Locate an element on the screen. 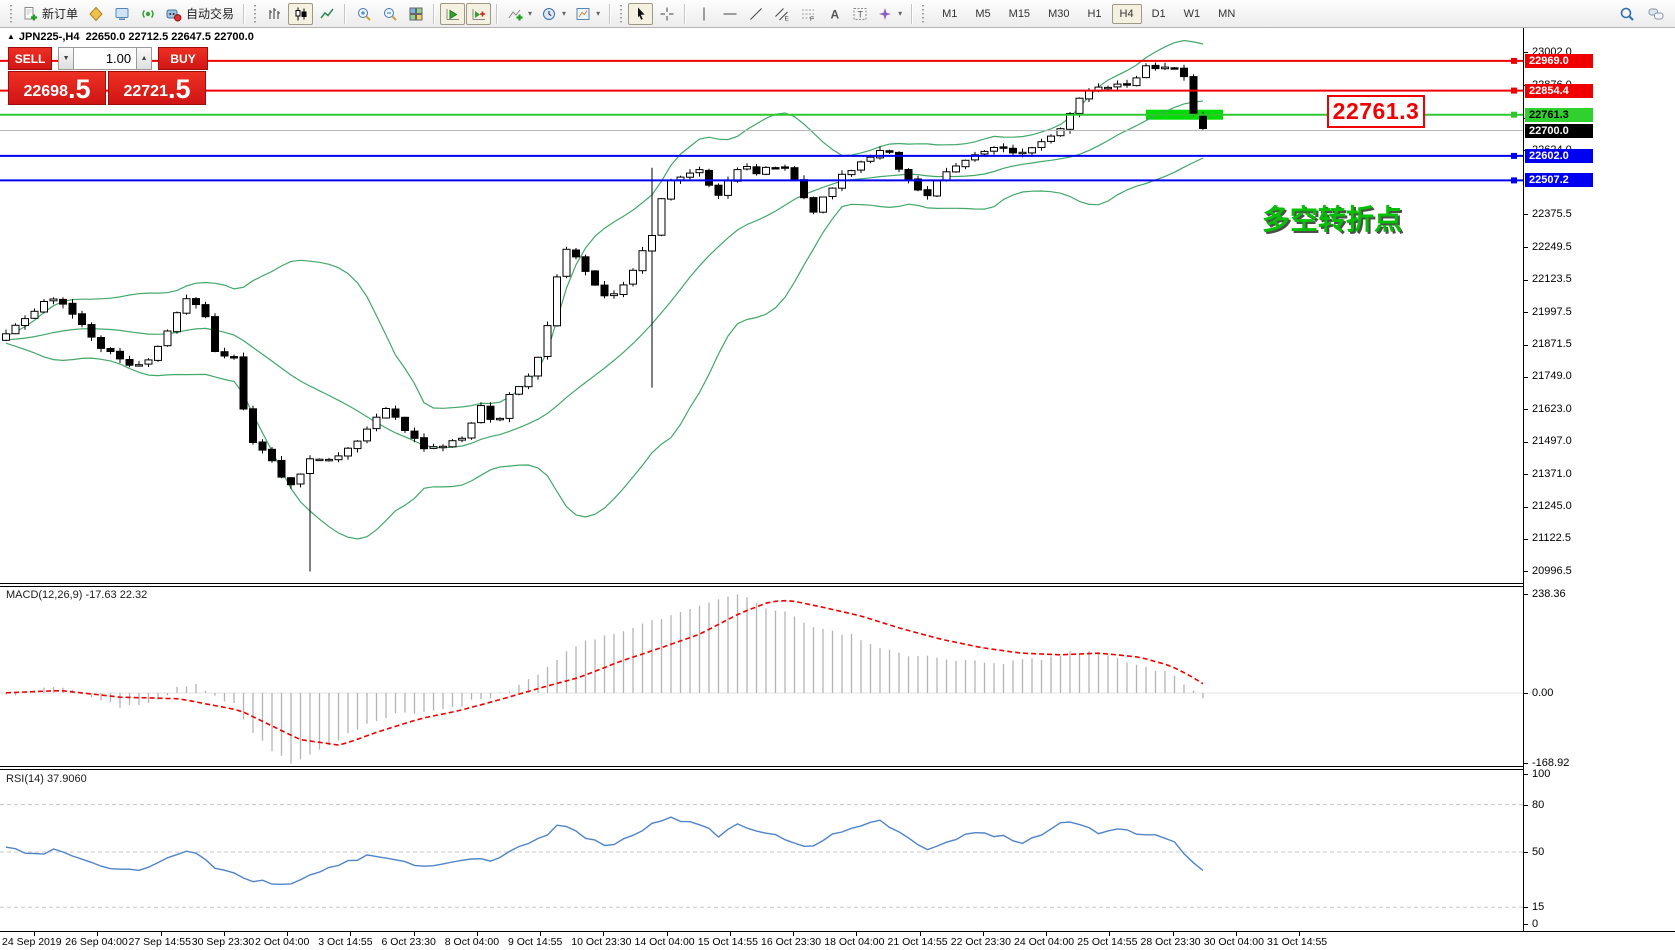 The height and width of the screenshot is (950, 1675). time-axis-label: 3 Oct 14:55 is located at coordinates (345, 942).